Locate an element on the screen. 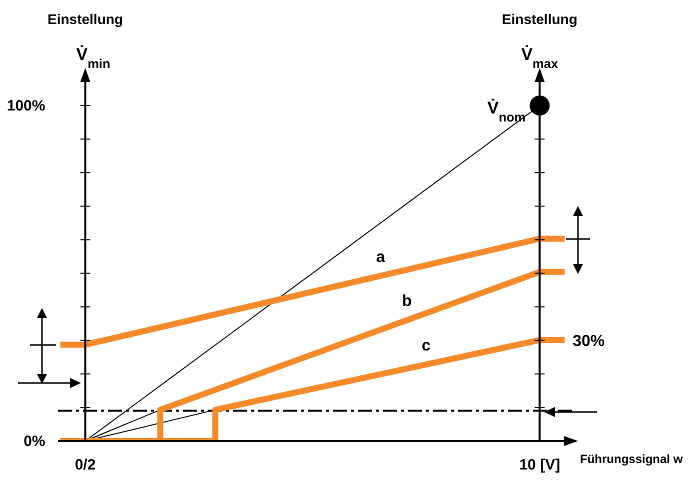  text: Einstellung V̇$_{min}$ is located at coordinates (85, 40).